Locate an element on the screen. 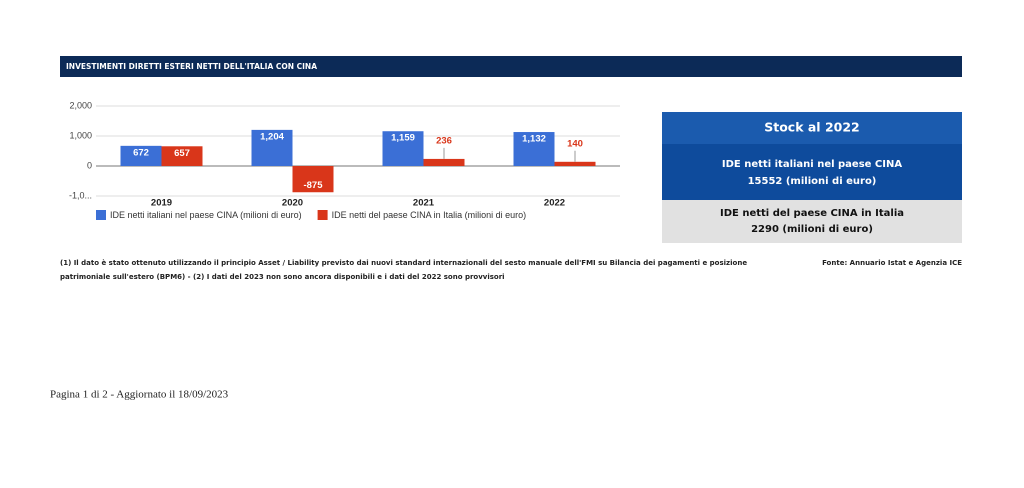  stock-italy-line: IDE netti italiani nel paese CINA is located at coordinates (812, 164).